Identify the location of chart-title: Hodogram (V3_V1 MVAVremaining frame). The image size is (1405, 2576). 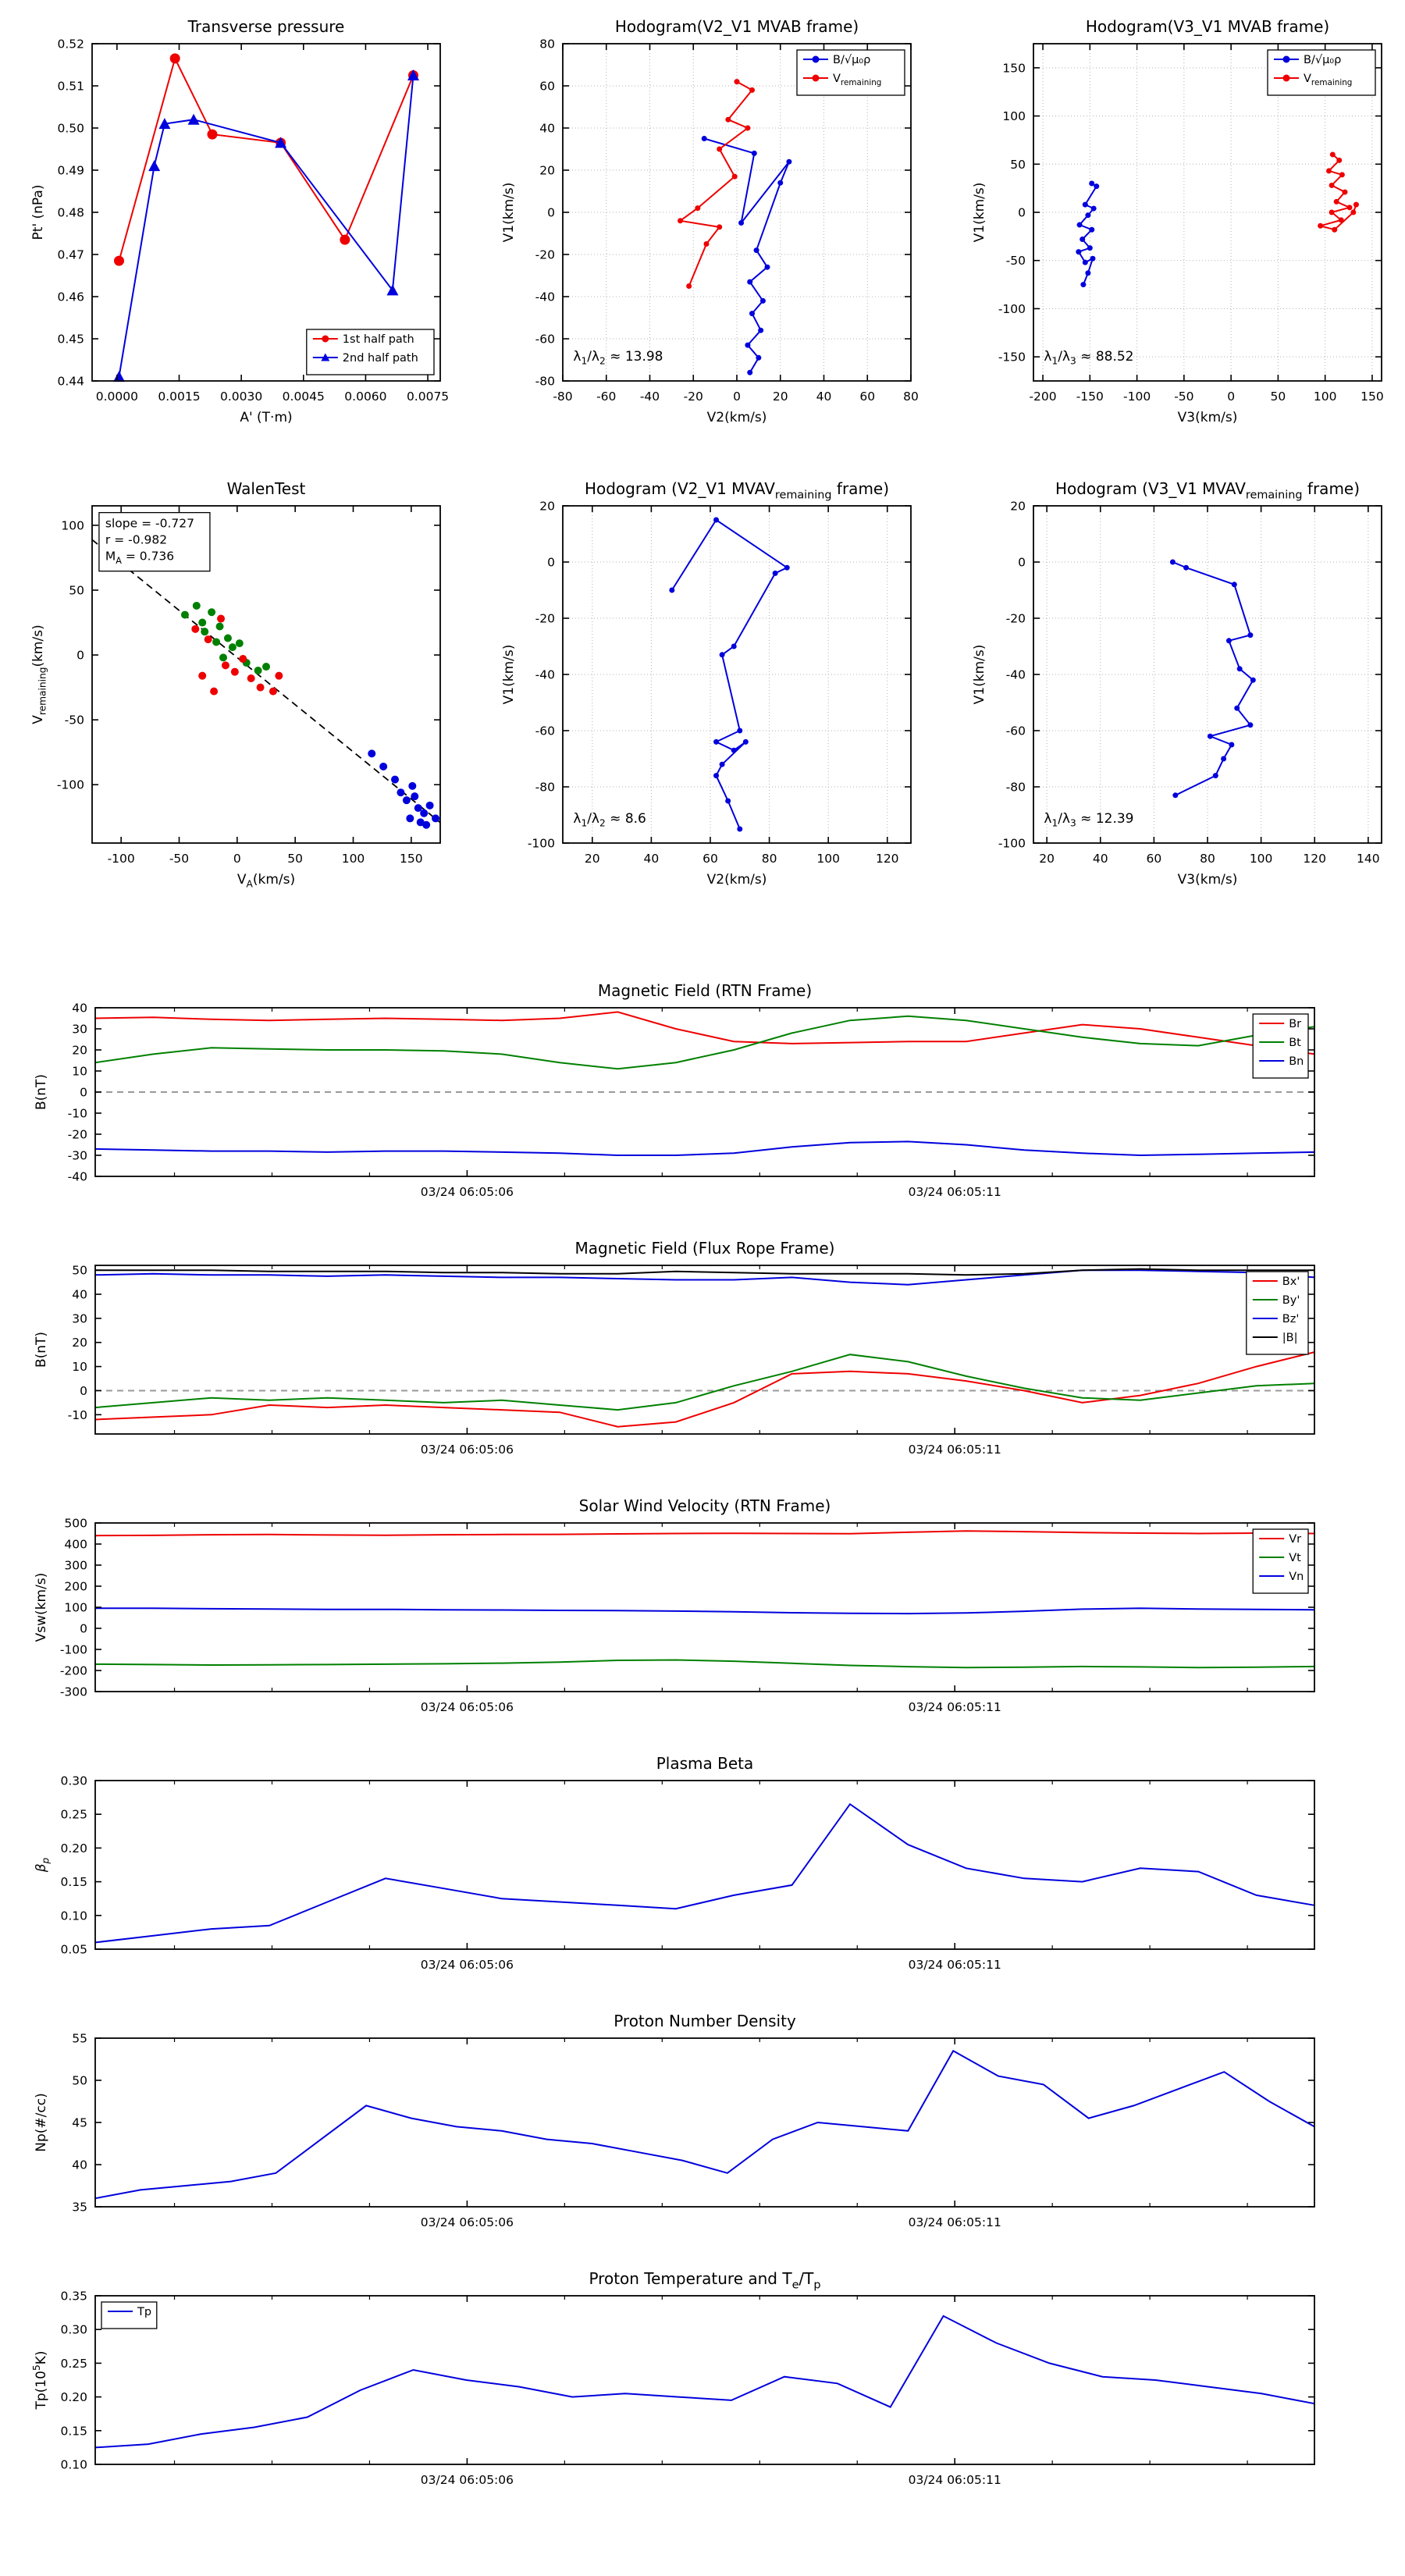
(1208, 490).